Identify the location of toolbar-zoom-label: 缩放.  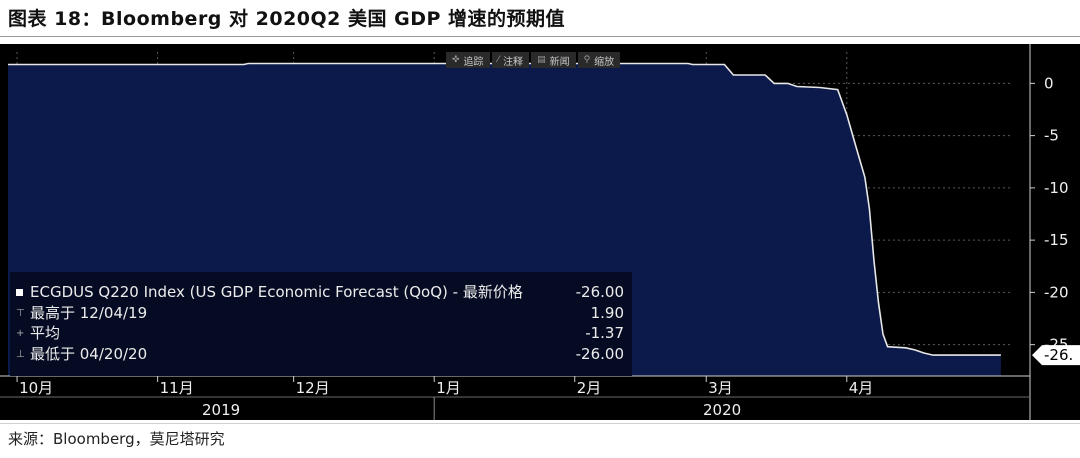
(604, 62).